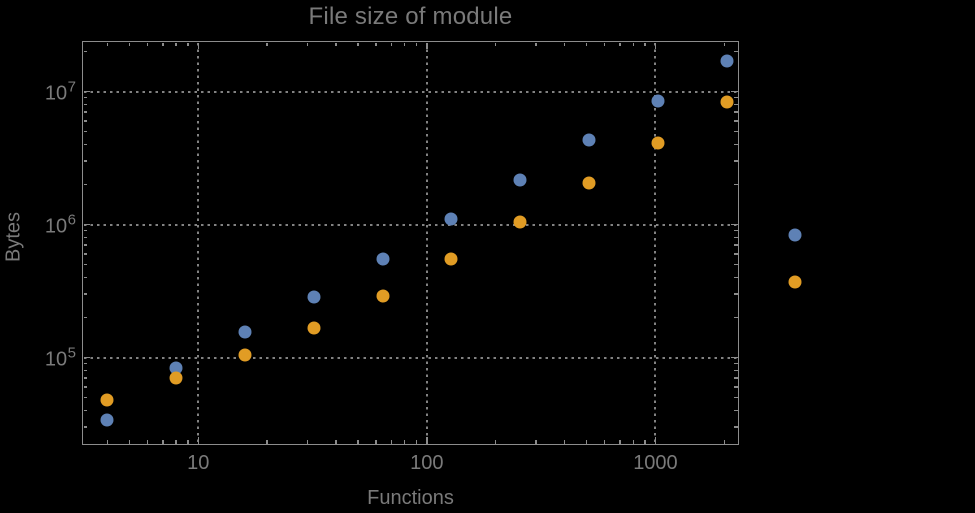 Image resolution: width=975 pixels, height=513 pixels. Describe the element at coordinates (655, 463) in the screenshot. I see `x-tick-label: 1000` at that location.